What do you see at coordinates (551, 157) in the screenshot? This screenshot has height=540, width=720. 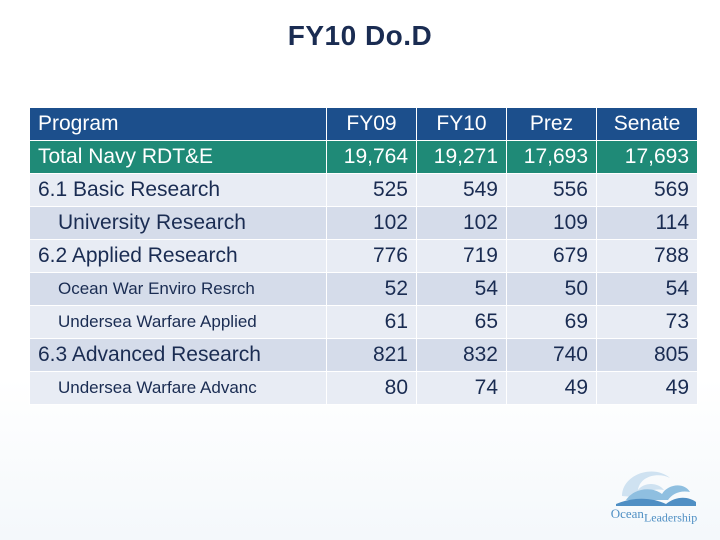 I see `prez-cell: 17,693` at bounding box center [551, 157].